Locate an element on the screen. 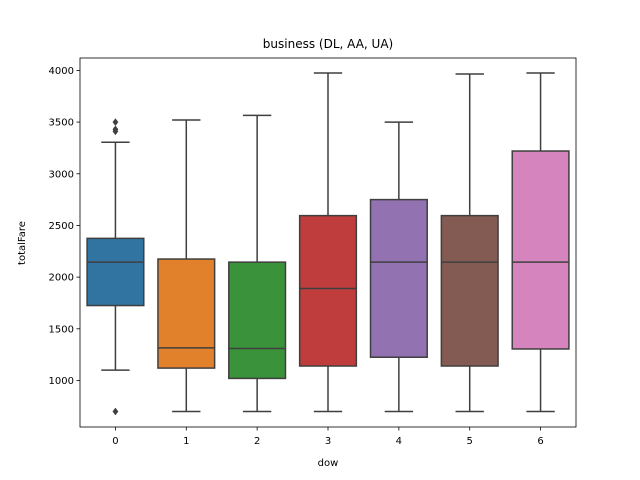  x-tick-label: 0 is located at coordinates (115, 441).